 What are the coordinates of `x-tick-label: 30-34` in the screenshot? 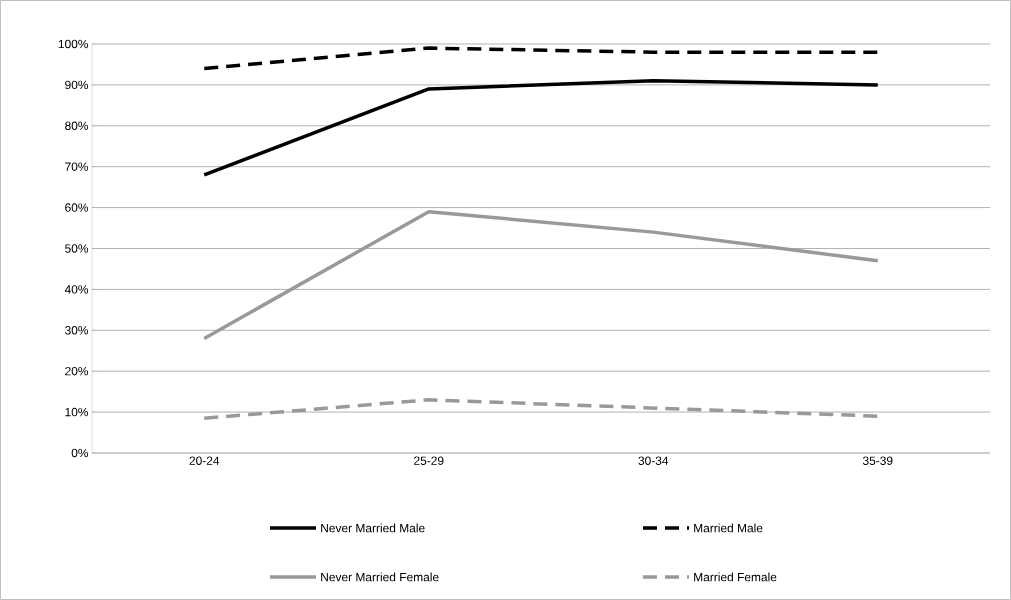 It's located at (653, 460).